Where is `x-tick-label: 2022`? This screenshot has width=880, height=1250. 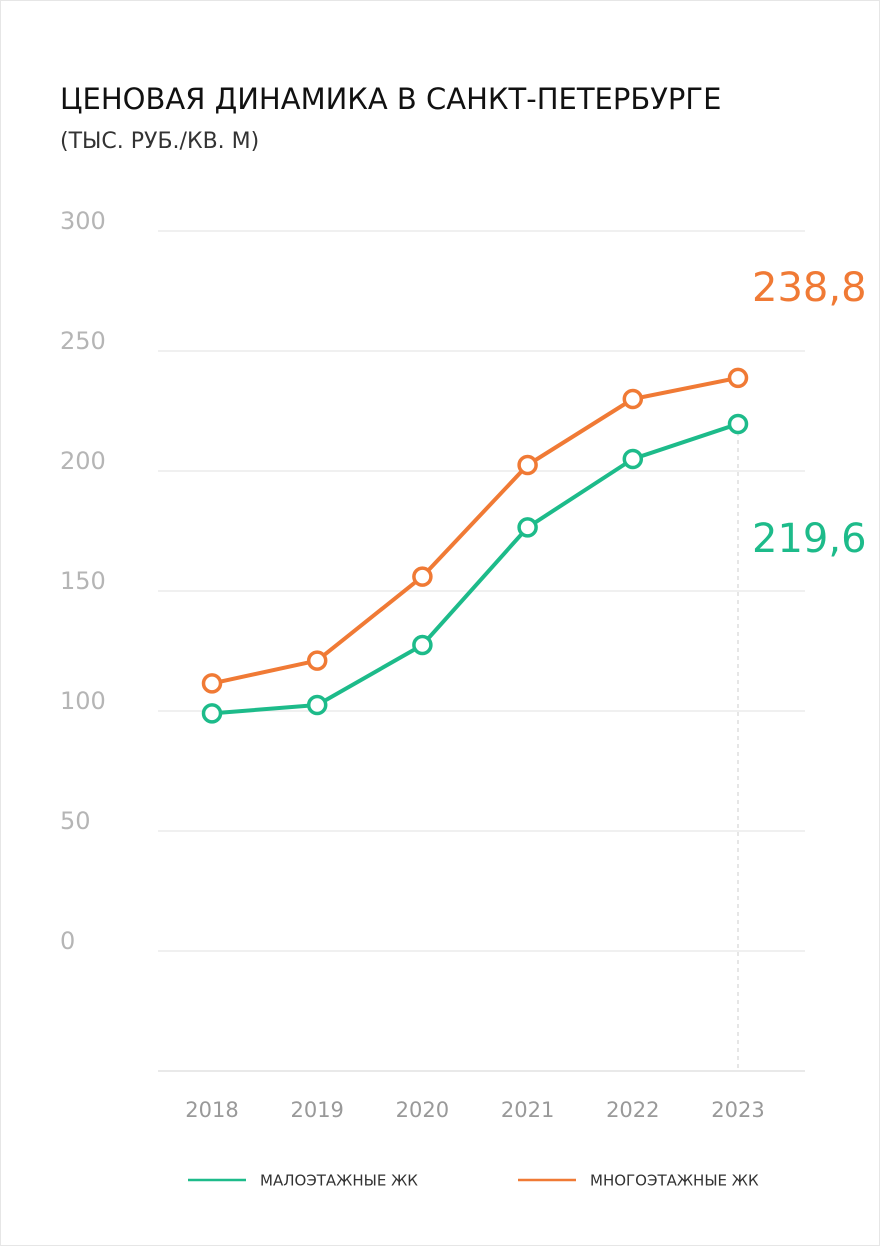
x-tick-label: 2022 is located at coordinates (632, 1110).